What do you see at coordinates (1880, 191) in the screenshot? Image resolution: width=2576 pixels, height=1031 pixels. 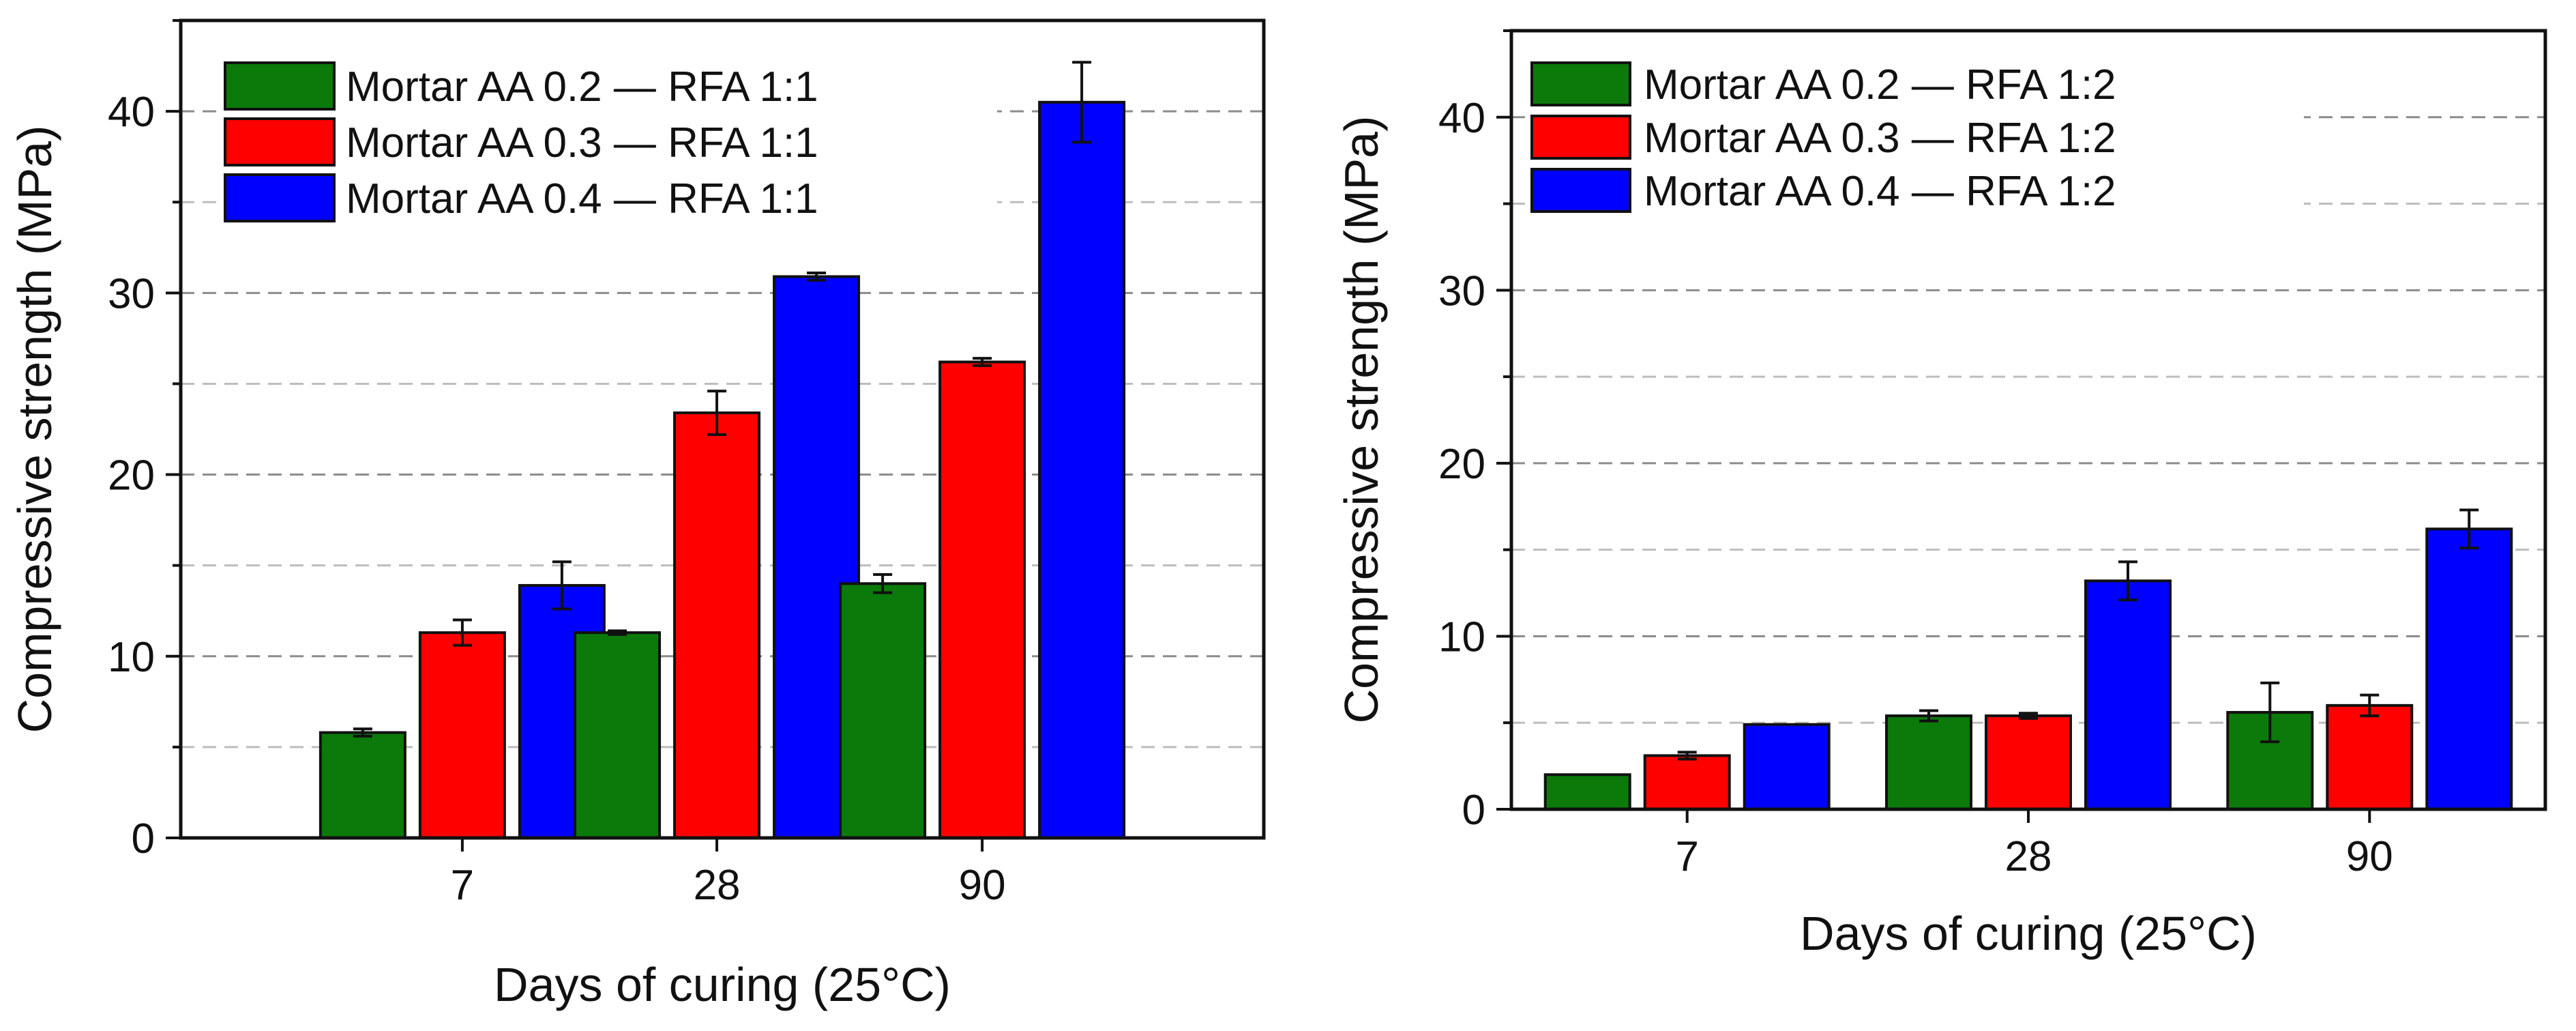 I see `legend-label-3: Mortar AA 0.4 — RFA 1:2` at bounding box center [1880, 191].